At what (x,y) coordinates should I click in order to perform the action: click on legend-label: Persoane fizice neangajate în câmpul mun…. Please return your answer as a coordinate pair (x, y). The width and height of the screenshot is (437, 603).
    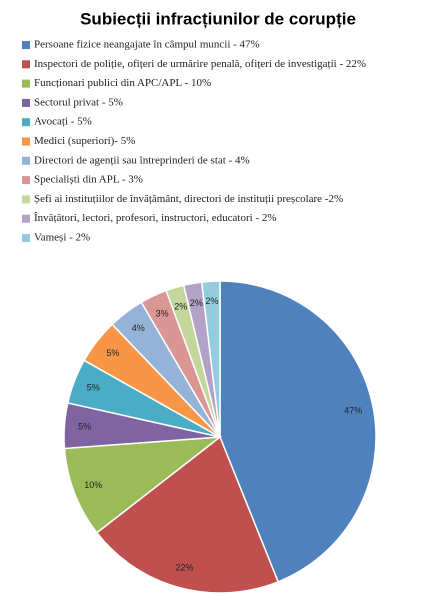
    Looking at the image, I should click on (147, 45).